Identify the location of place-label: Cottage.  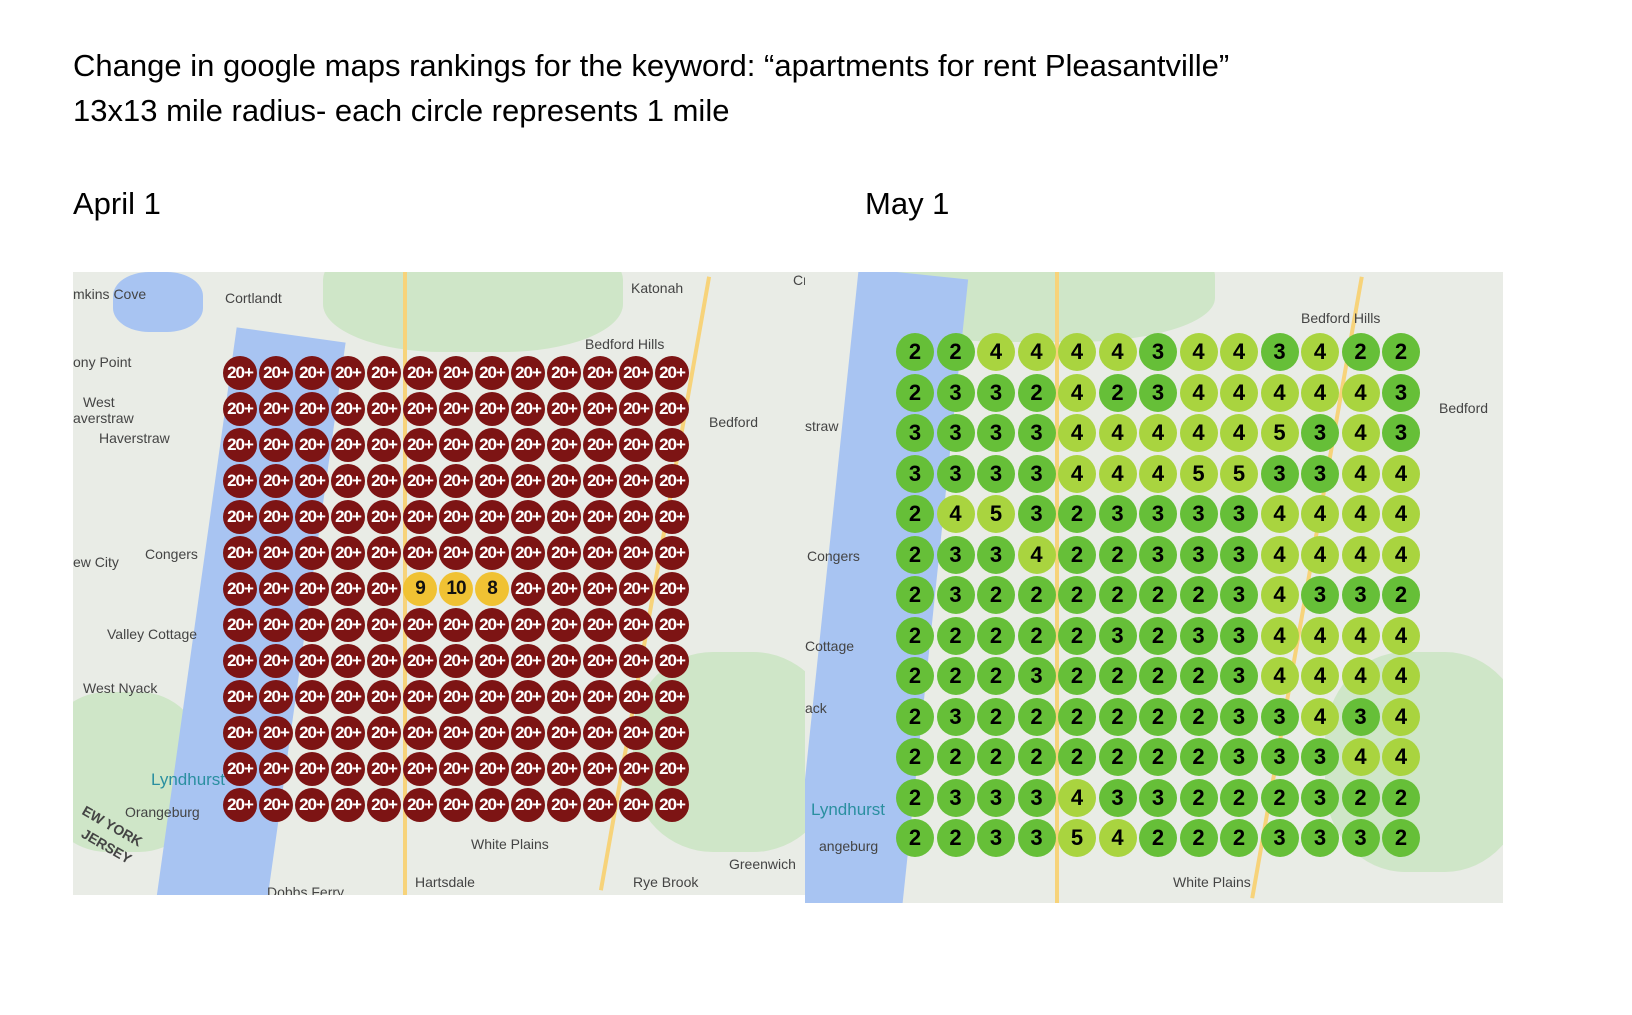
(830, 646).